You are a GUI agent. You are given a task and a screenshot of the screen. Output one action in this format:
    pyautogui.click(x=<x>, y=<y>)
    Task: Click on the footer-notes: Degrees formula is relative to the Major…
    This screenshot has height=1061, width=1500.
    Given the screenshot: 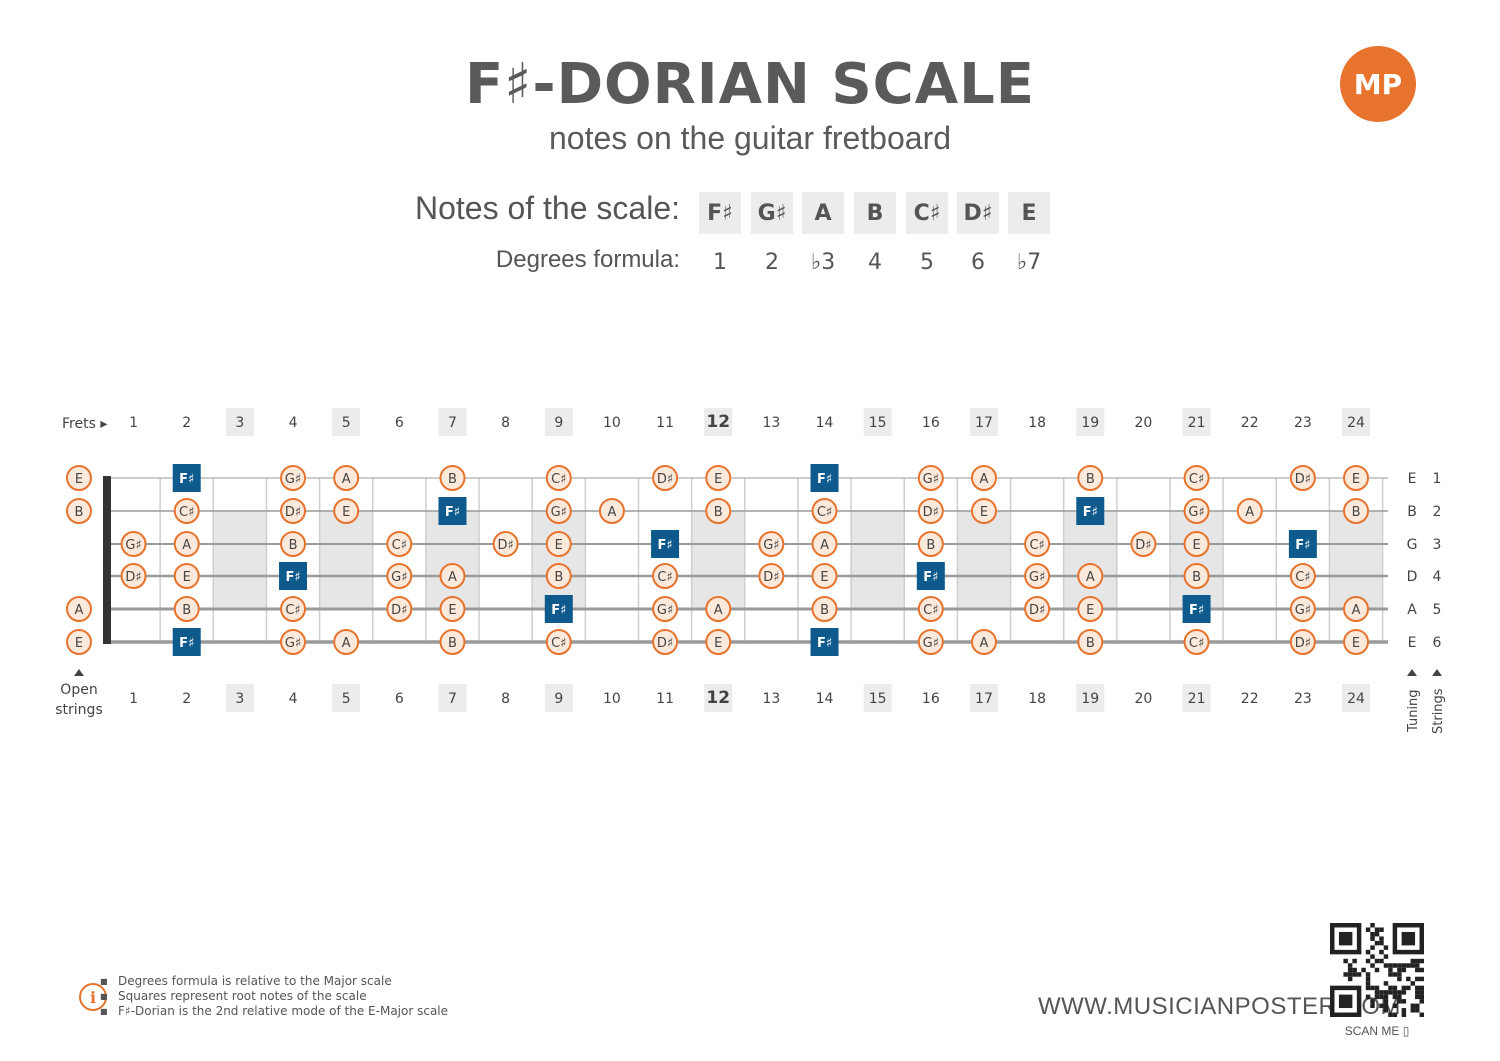 What is the action you would take?
    pyautogui.click(x=274, y=996)
    